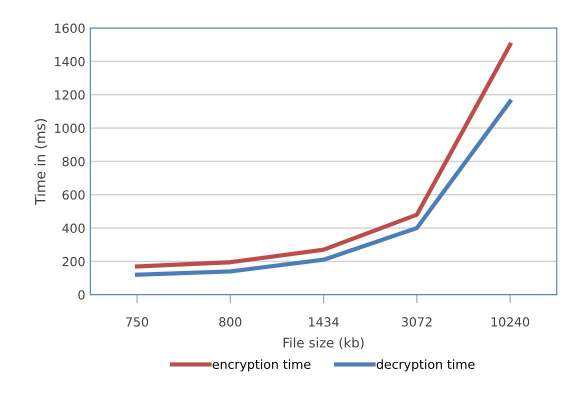 Image resolution: width=583 pixels, height=401 pixels. What do you see at coordinates (137, 322) in the screenshot?
I see `x-tick-label: 750` at bounding box center [137, 322].